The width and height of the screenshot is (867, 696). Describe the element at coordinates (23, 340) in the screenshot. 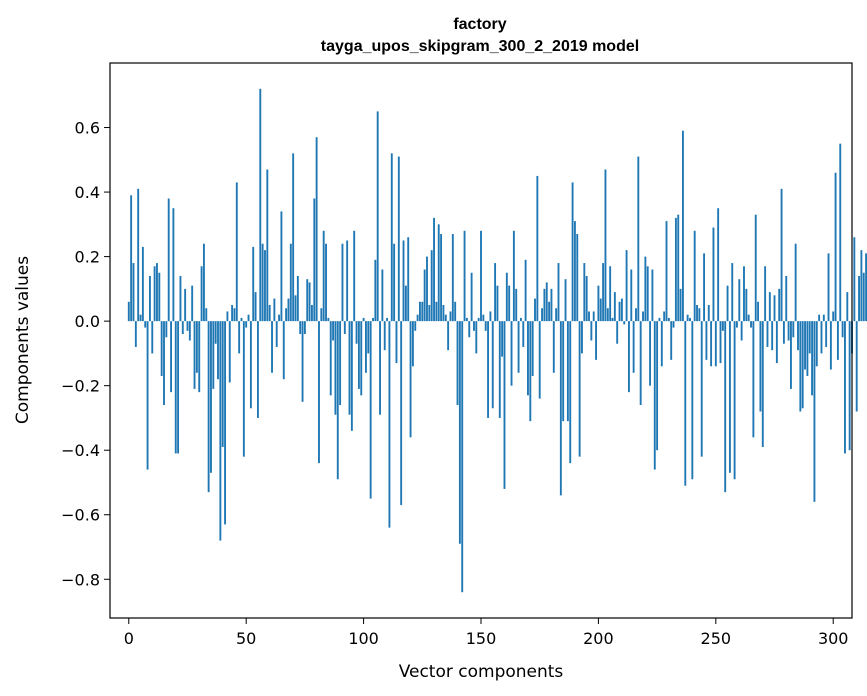

I see `y-axis-label: Components values` at that location.